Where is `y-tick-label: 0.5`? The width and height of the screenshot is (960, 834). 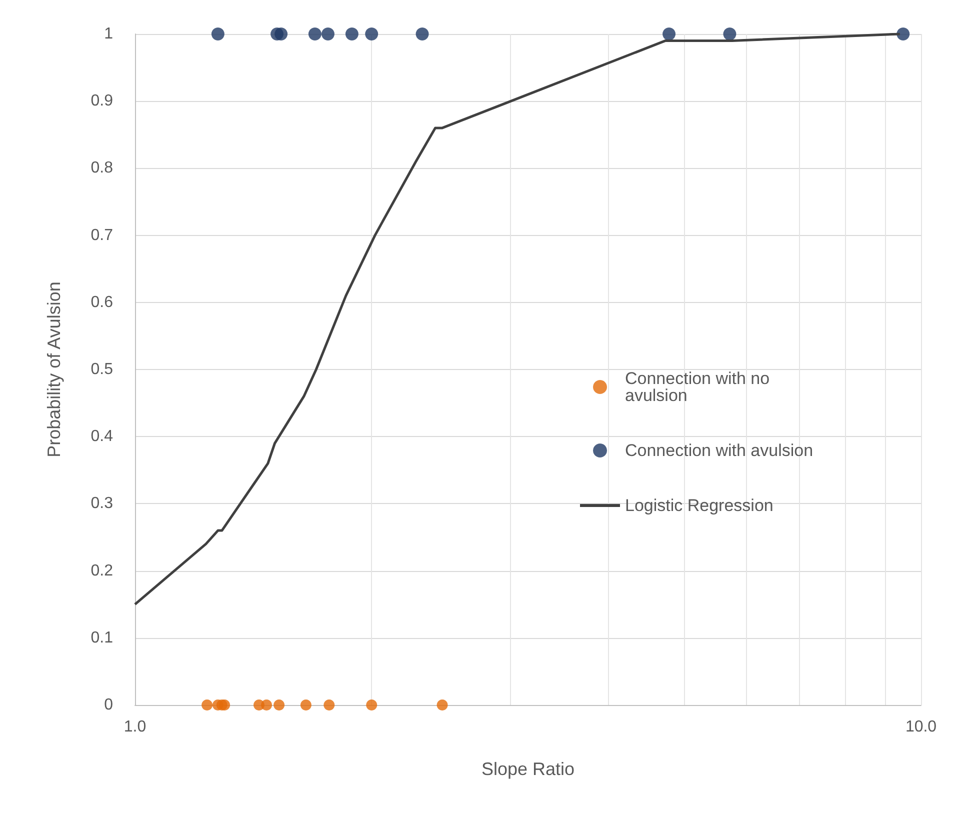 y-tick-label: 0.5 is located at coordinates (102, 369).